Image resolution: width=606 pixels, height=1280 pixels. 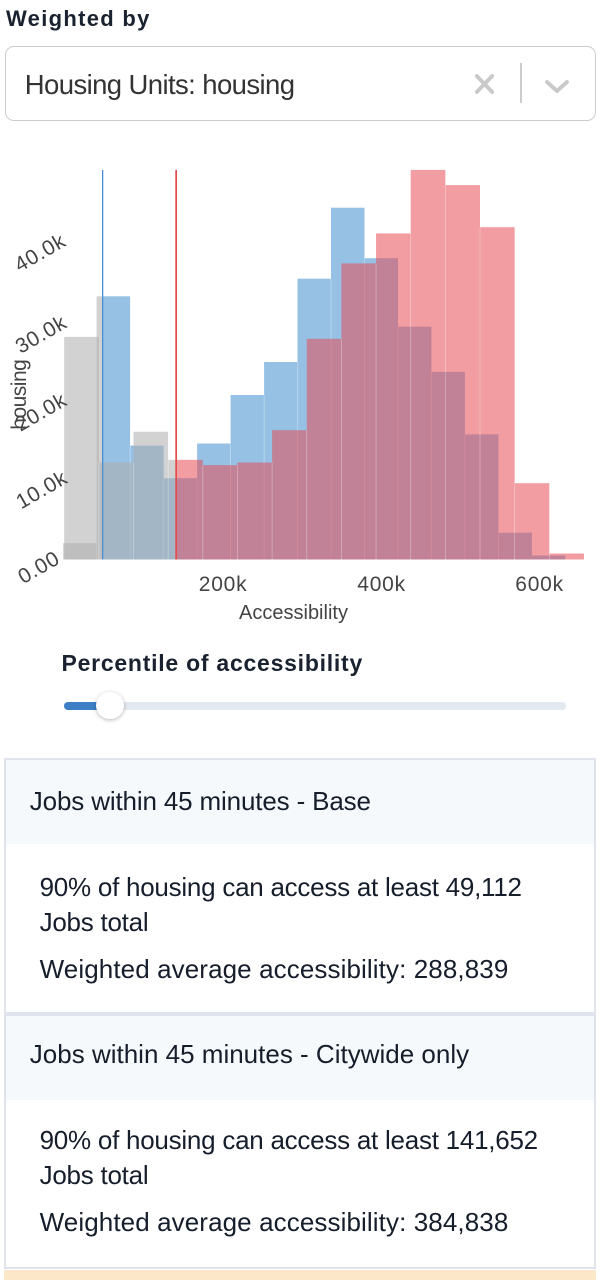 I want to click on svg-text: 0.00, so click(x=39, y=568).